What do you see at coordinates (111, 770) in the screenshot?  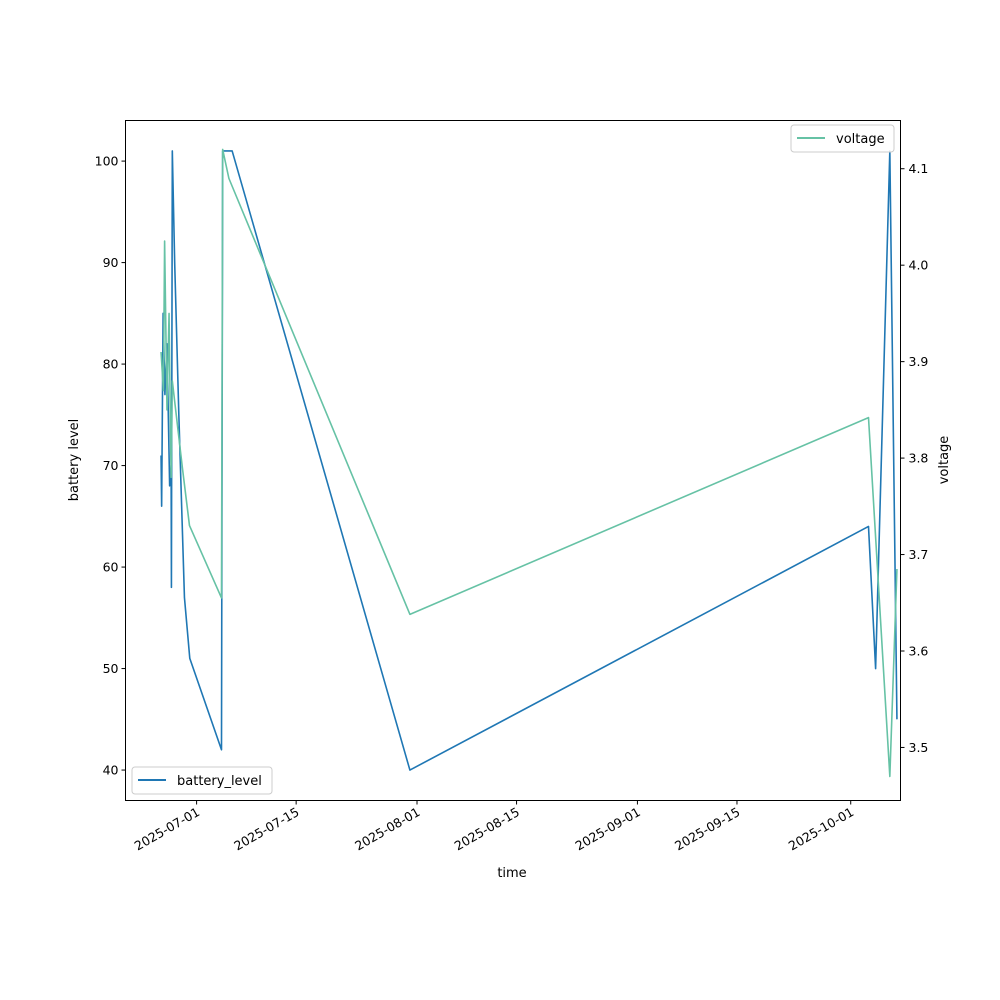 I see `y-left-tick-label: 40` at bounding box center [111, 770].